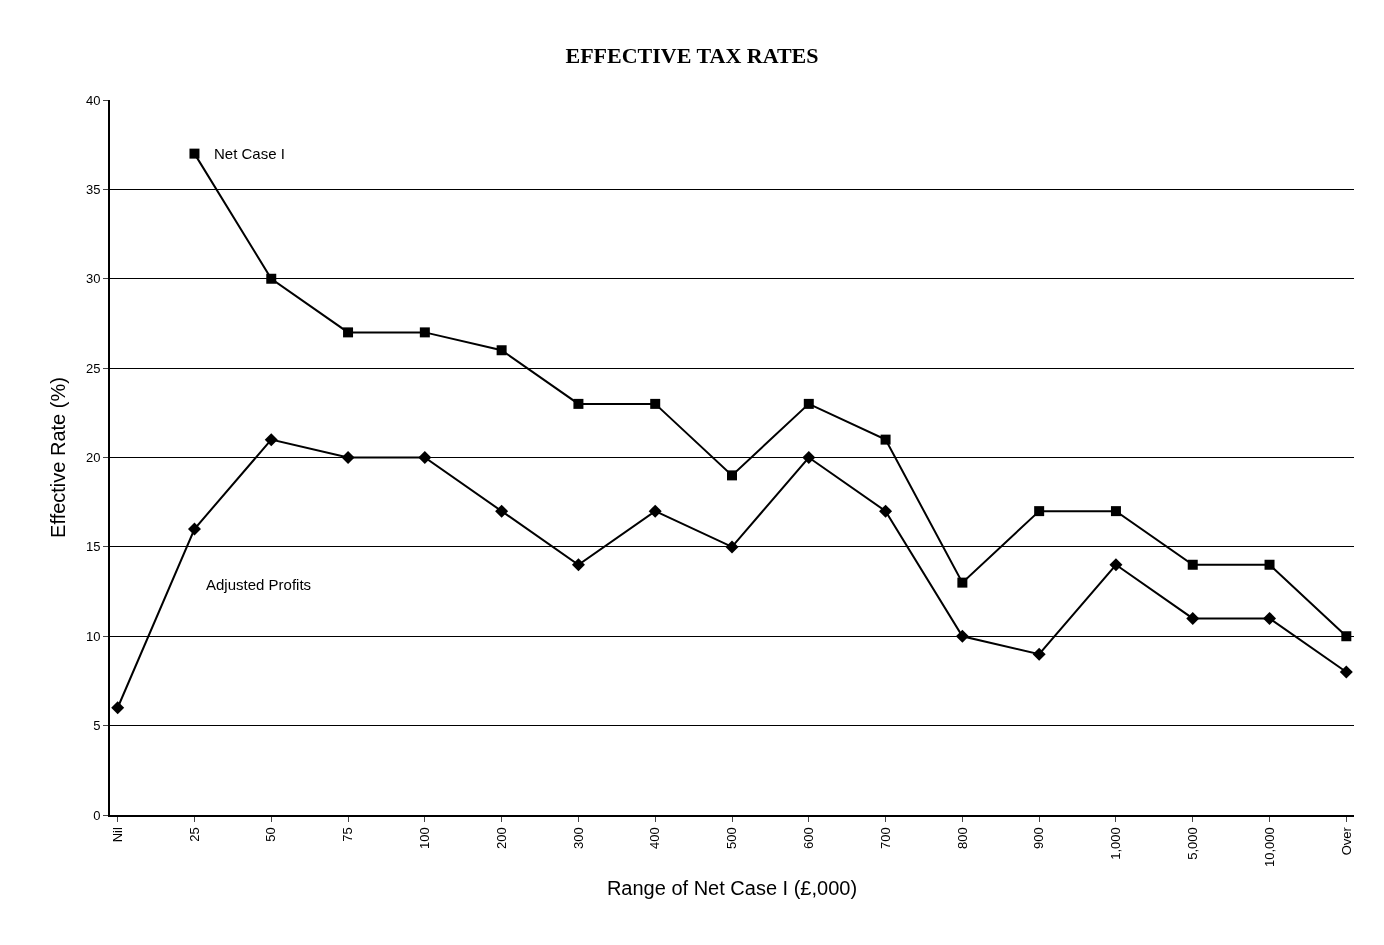  Describe the element at coordinates (1346, 841) in the screenshot. I see `x-tick-label: Over` at that location.